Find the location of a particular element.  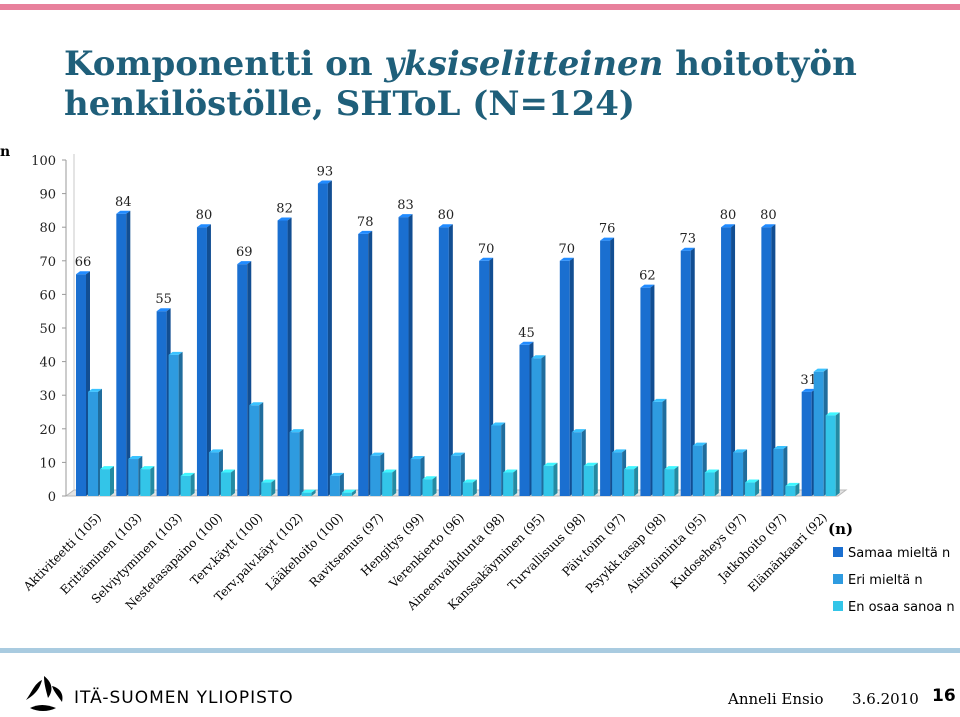

top-accent-rule is located at coordinates (480, 7).